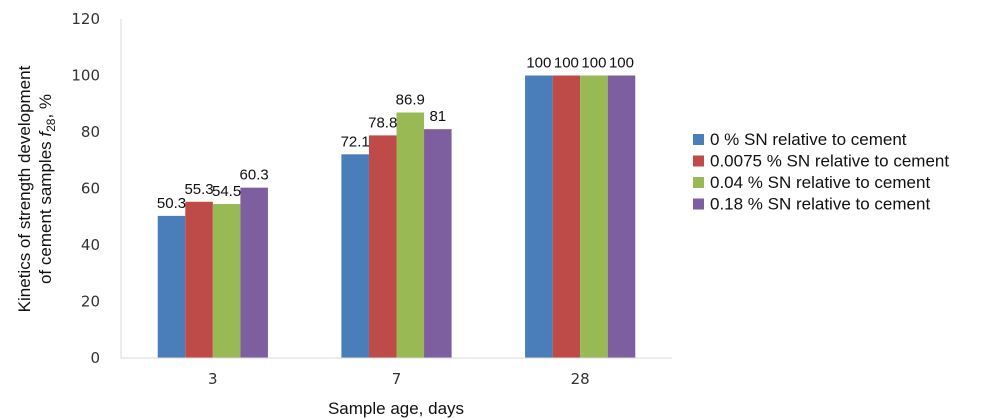 The image size is (989, 419). I want to click on y-axis-title-subscript: 28, so click(51, 125).